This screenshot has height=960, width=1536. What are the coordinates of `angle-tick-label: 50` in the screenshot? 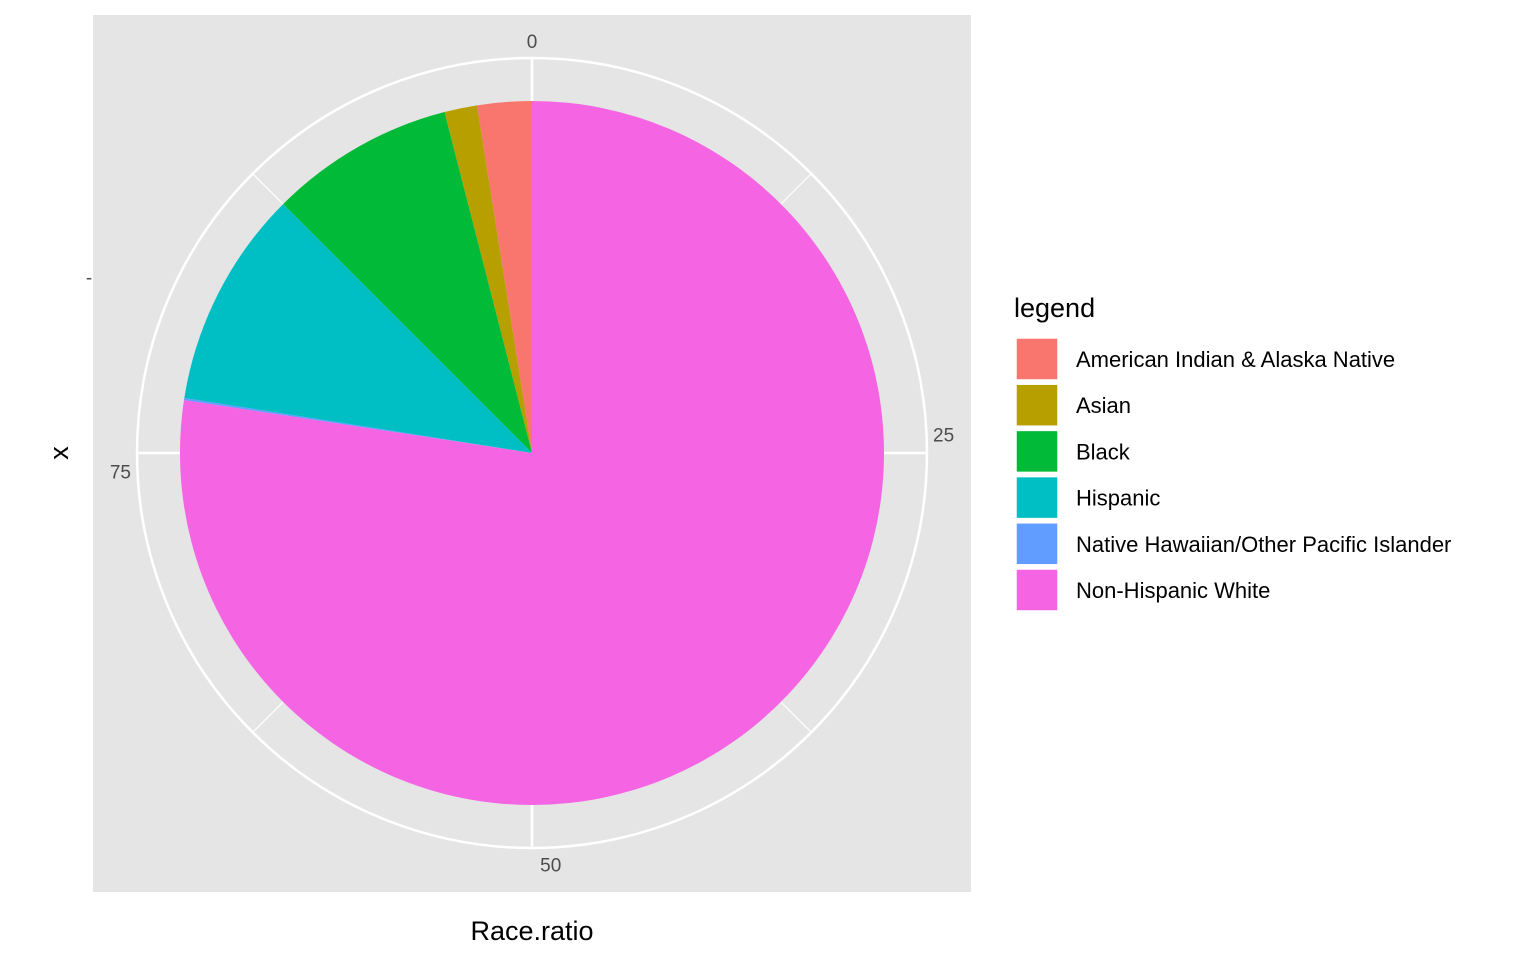 It's located at (550, 866).